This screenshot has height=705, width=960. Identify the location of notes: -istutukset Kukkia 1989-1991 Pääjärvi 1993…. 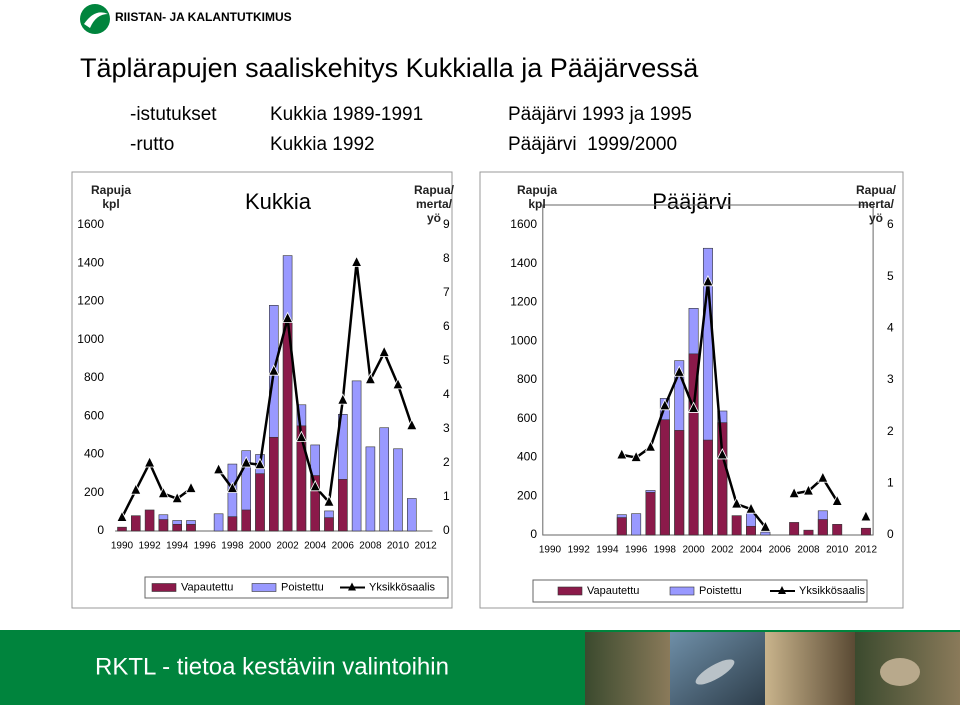
(411, 129).